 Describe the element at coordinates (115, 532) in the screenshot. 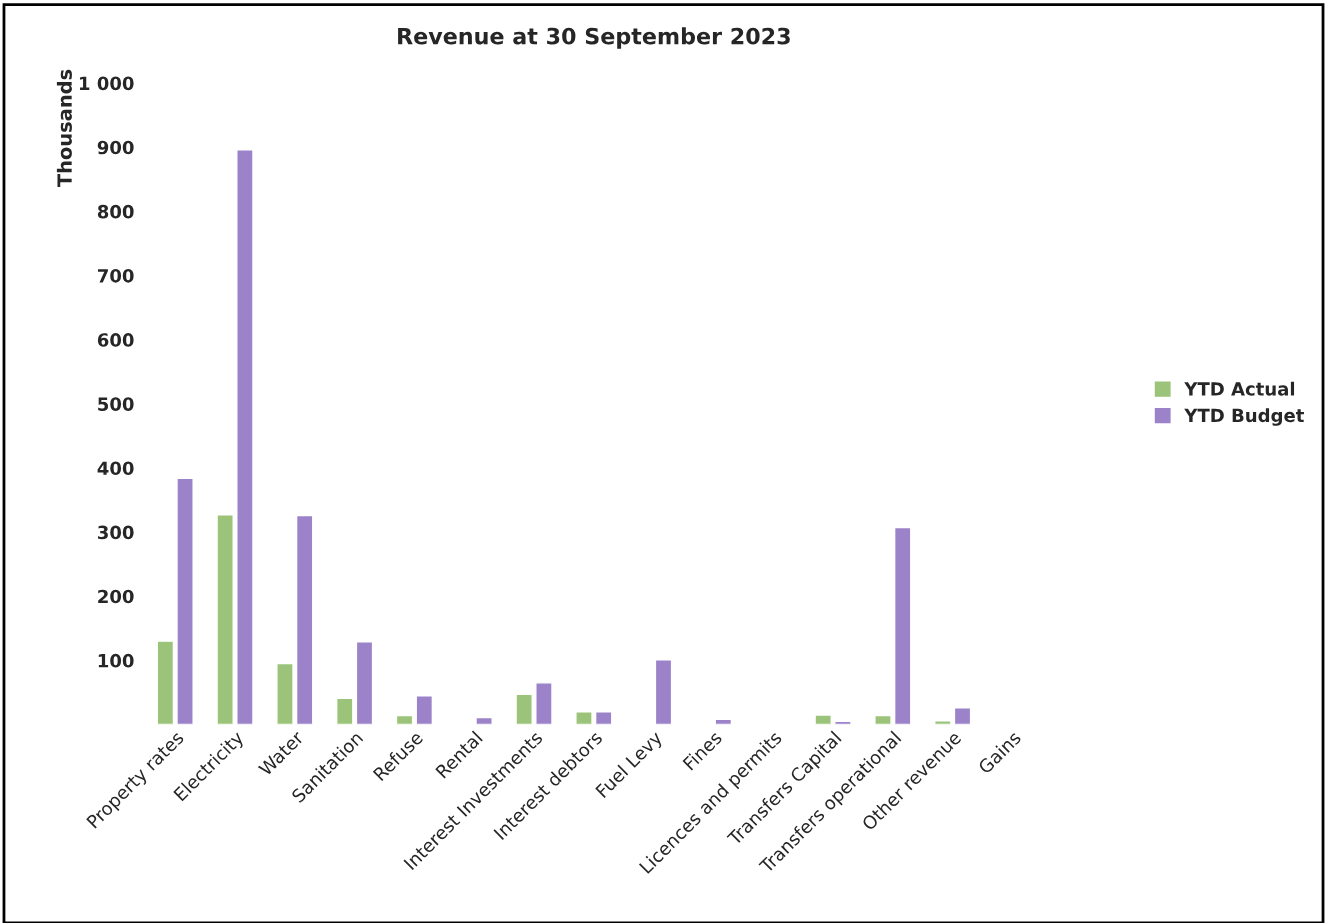

I see `y-tick-label: 300` at that location.